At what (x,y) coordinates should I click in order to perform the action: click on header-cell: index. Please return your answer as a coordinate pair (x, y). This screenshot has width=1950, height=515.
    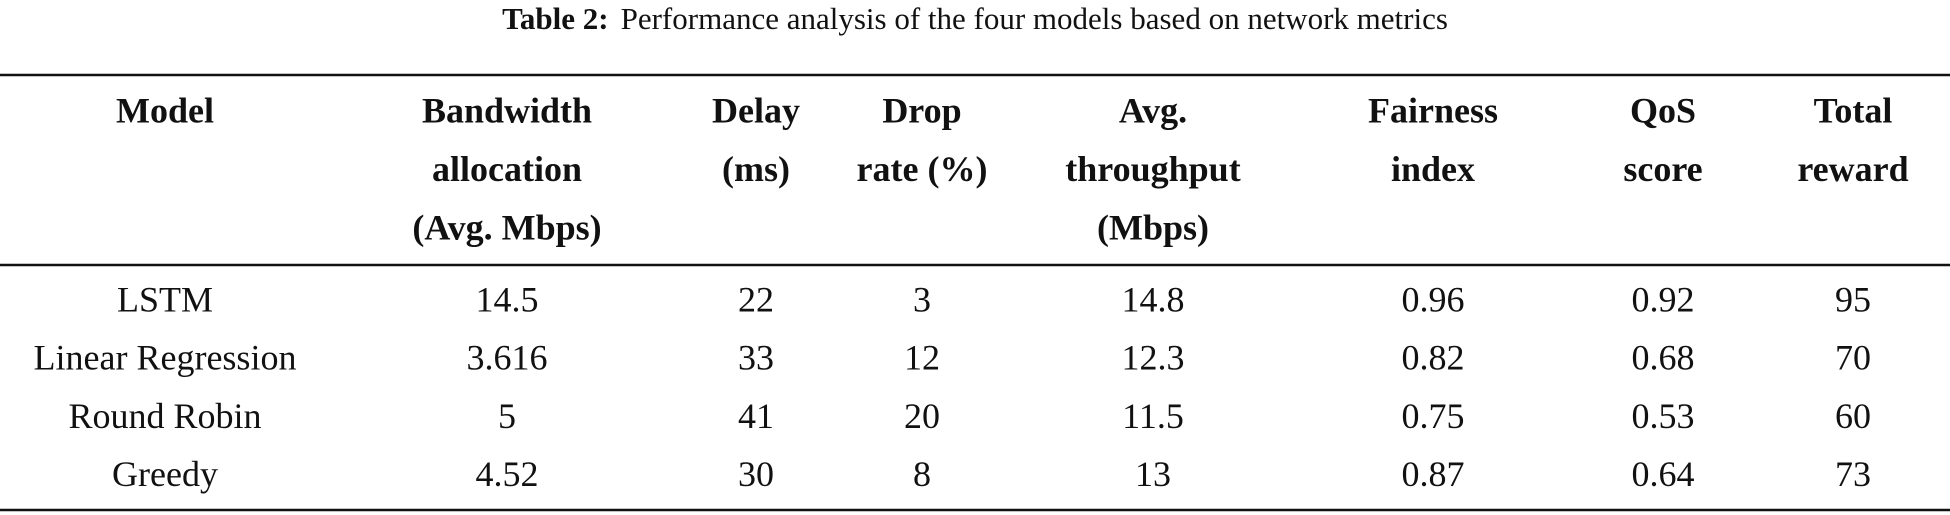
    Looking at the image, I should click on (1433, 169).